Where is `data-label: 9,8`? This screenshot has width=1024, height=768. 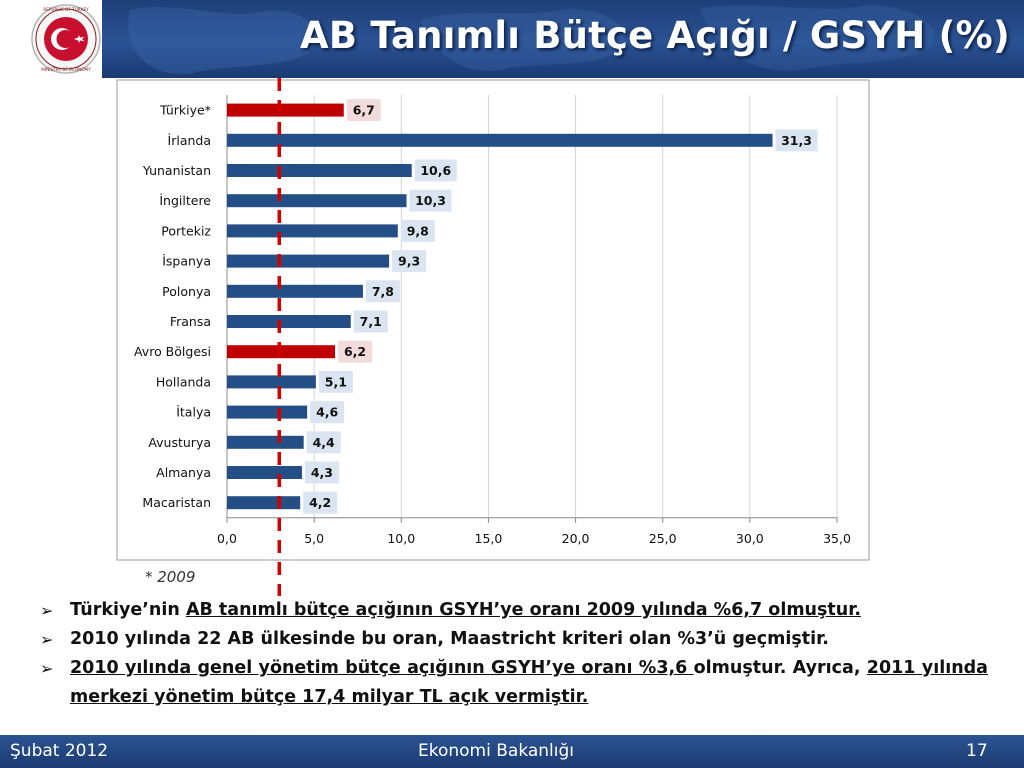
data-label: 9,8 is located at coordinates (418, 230).